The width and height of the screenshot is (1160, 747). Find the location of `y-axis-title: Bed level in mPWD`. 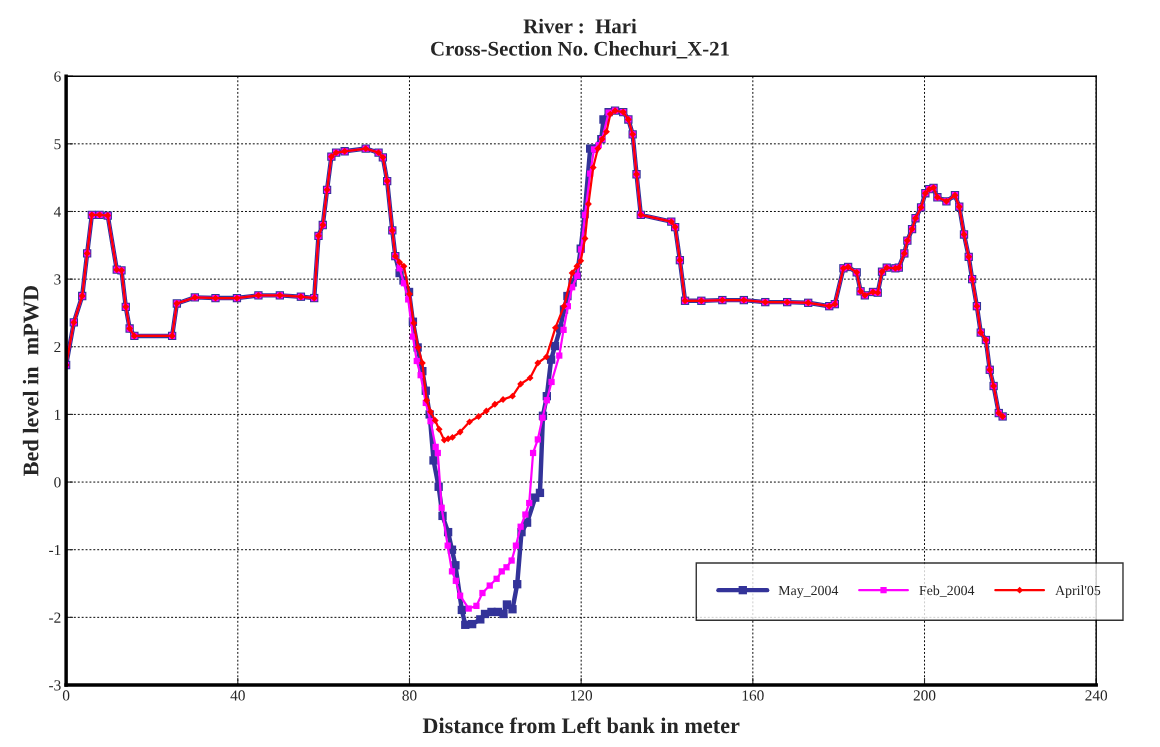

y-axis-title: Bed level in mPWD is located at coordinates (30, 381).